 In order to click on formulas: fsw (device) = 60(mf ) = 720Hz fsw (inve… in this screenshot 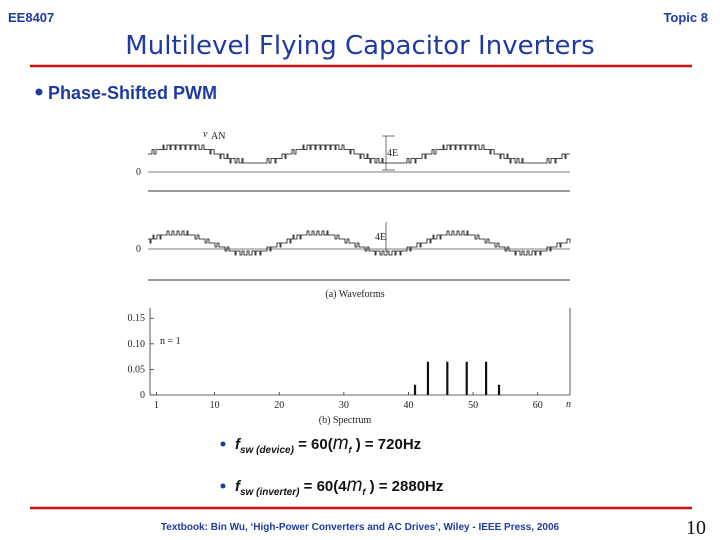, I will do `click(331, 465)`.